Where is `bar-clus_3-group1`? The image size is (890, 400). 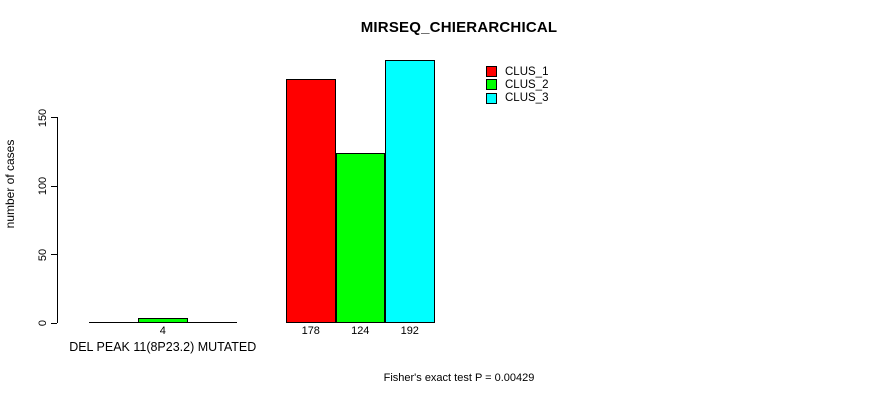
bar-clus_3-group1 is located at coordinates (212, 322).